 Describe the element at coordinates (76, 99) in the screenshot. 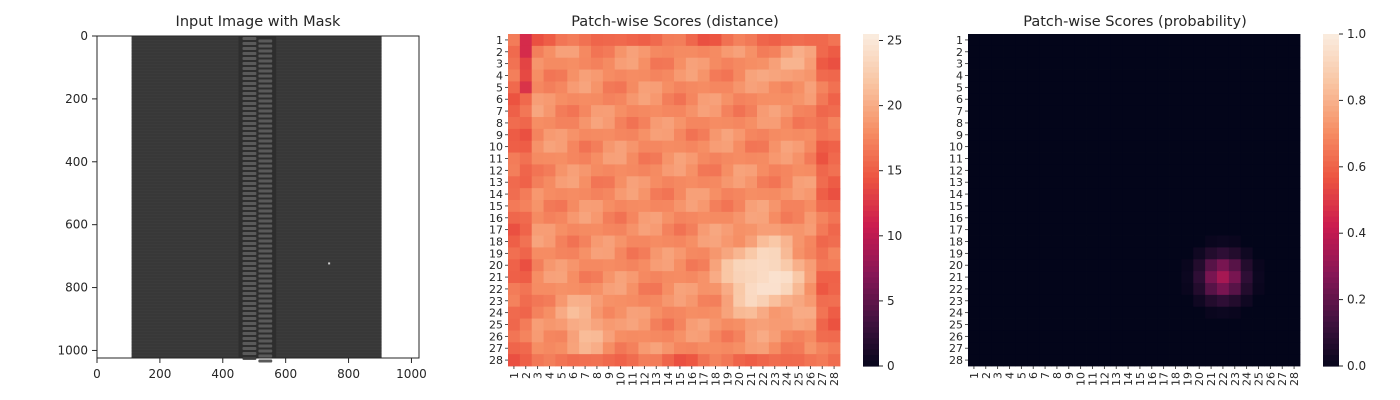

I see `y-tick-label: 200` at that location.